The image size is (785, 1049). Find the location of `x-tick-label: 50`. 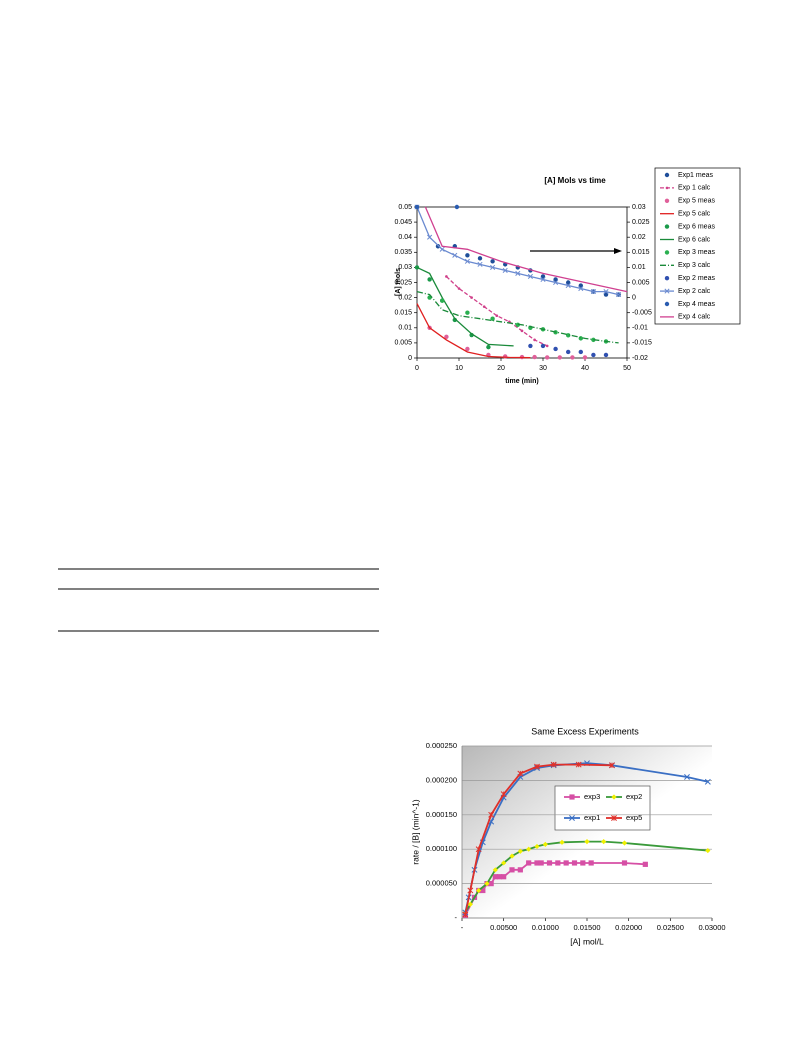

x-tick-label: 50 is located at coordinates (627, 368).